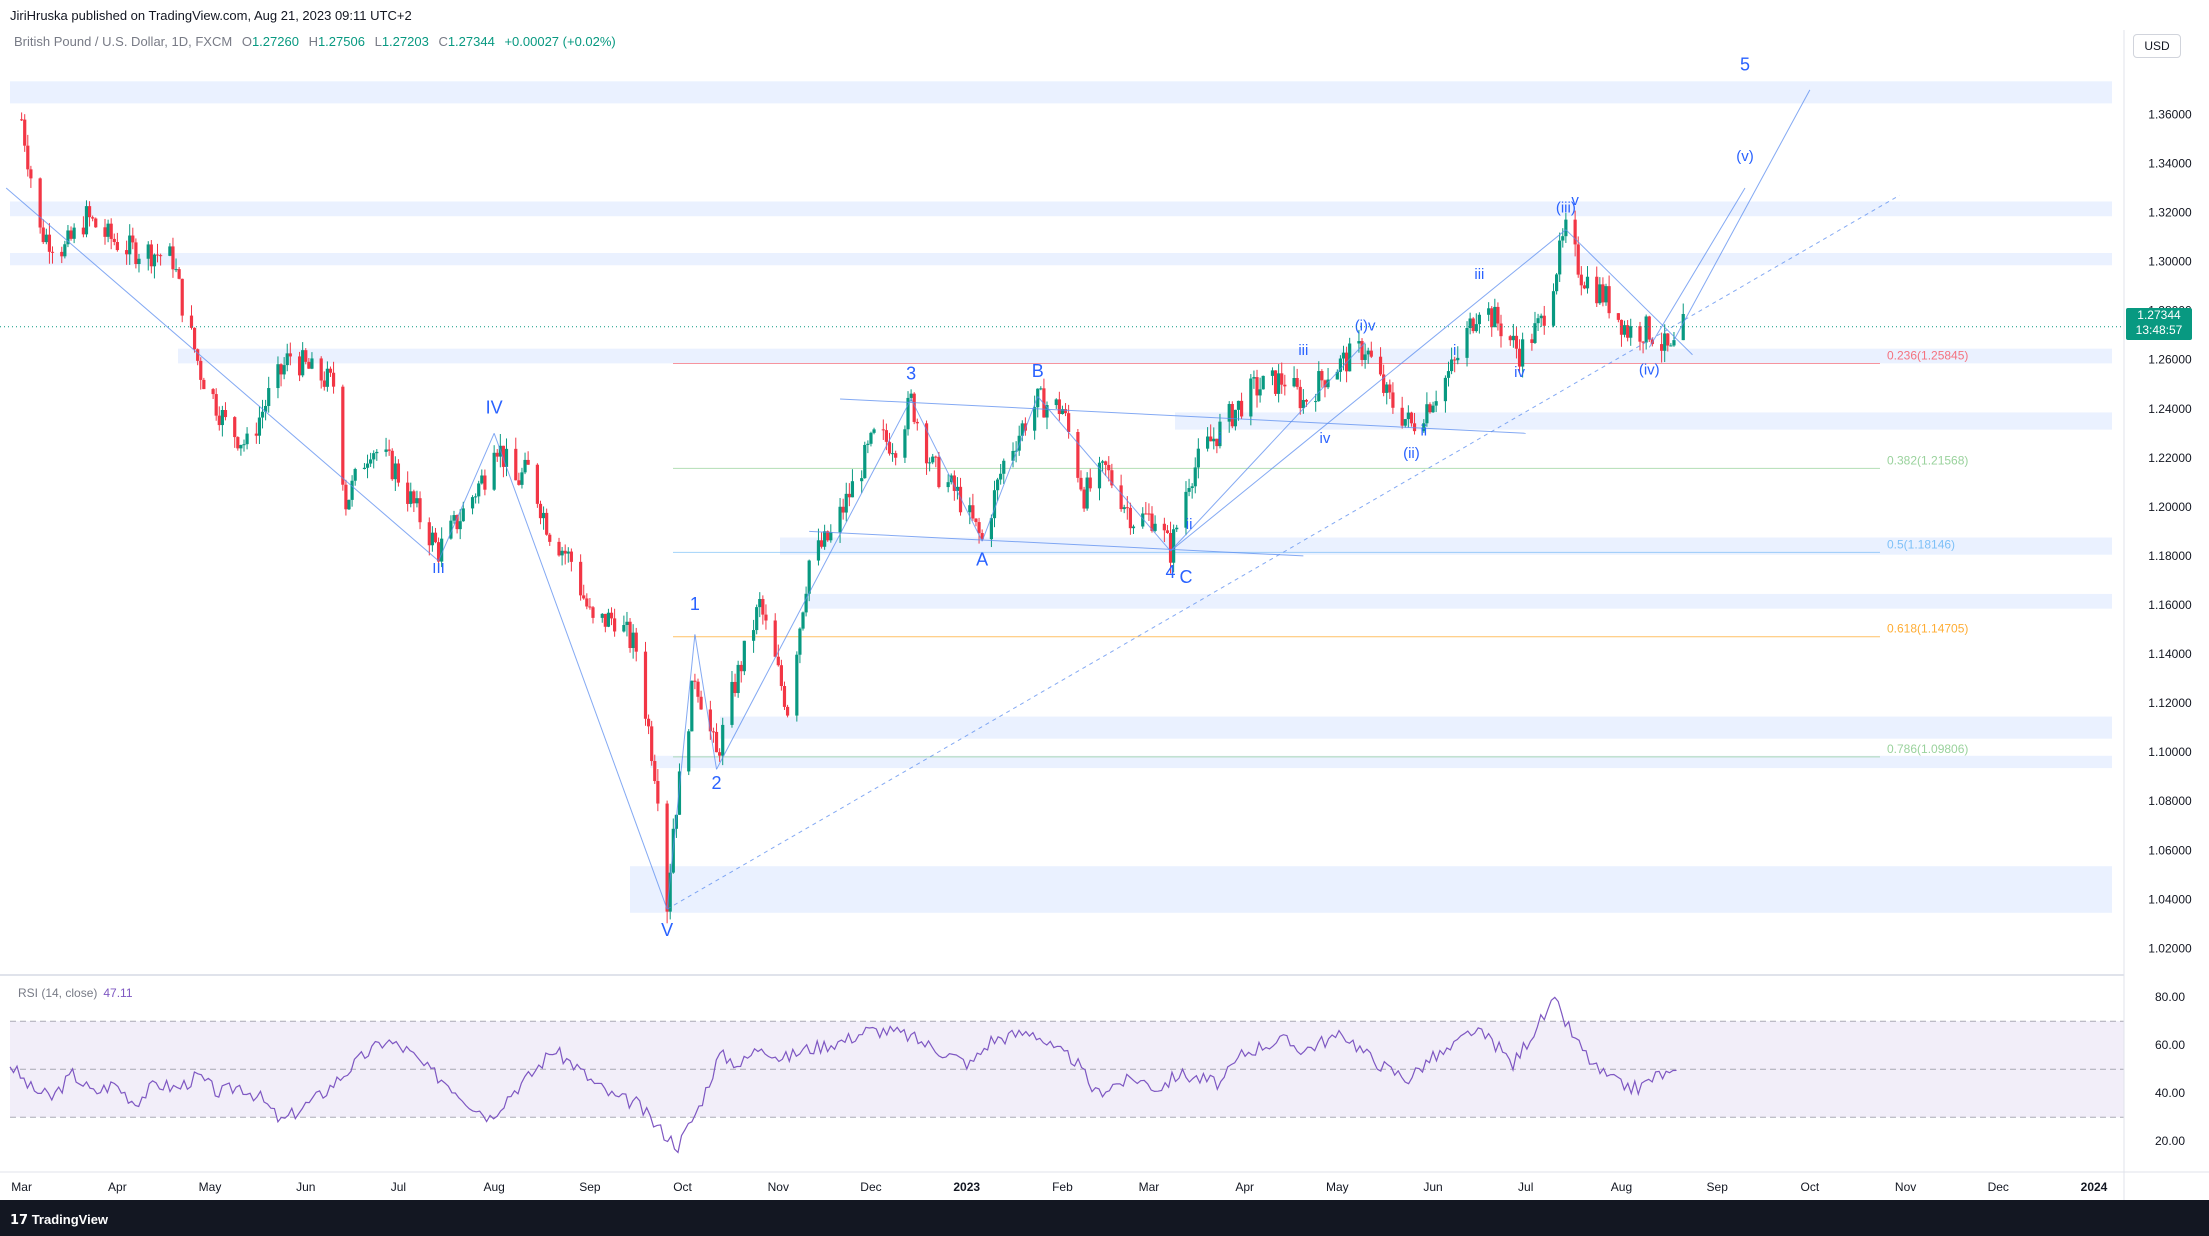 The image size is (2209, 1236). I want to click on wave-label: 3, so click(911, 373).